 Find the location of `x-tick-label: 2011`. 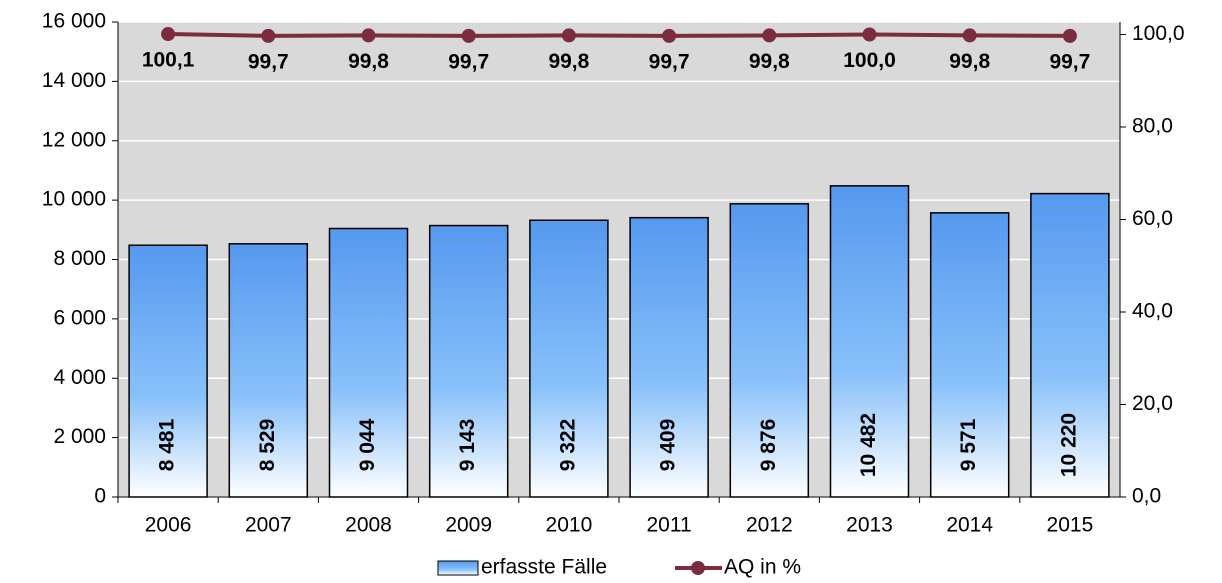

x-tick-label: 2011 is located at coordinates (669, 525).